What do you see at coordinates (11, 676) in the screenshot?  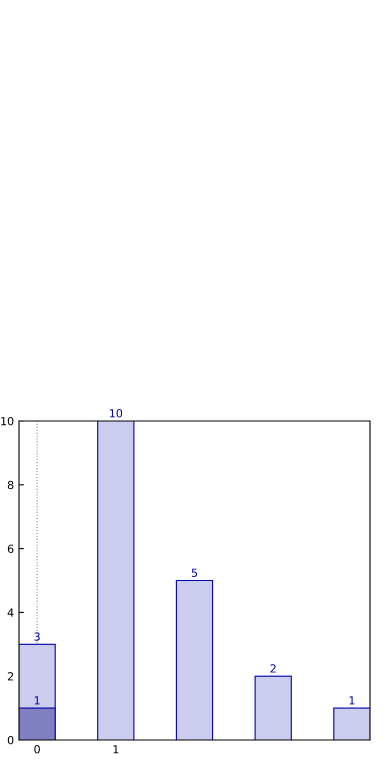 I see `y-tick-label: 2` at bounding box center [11, 676].